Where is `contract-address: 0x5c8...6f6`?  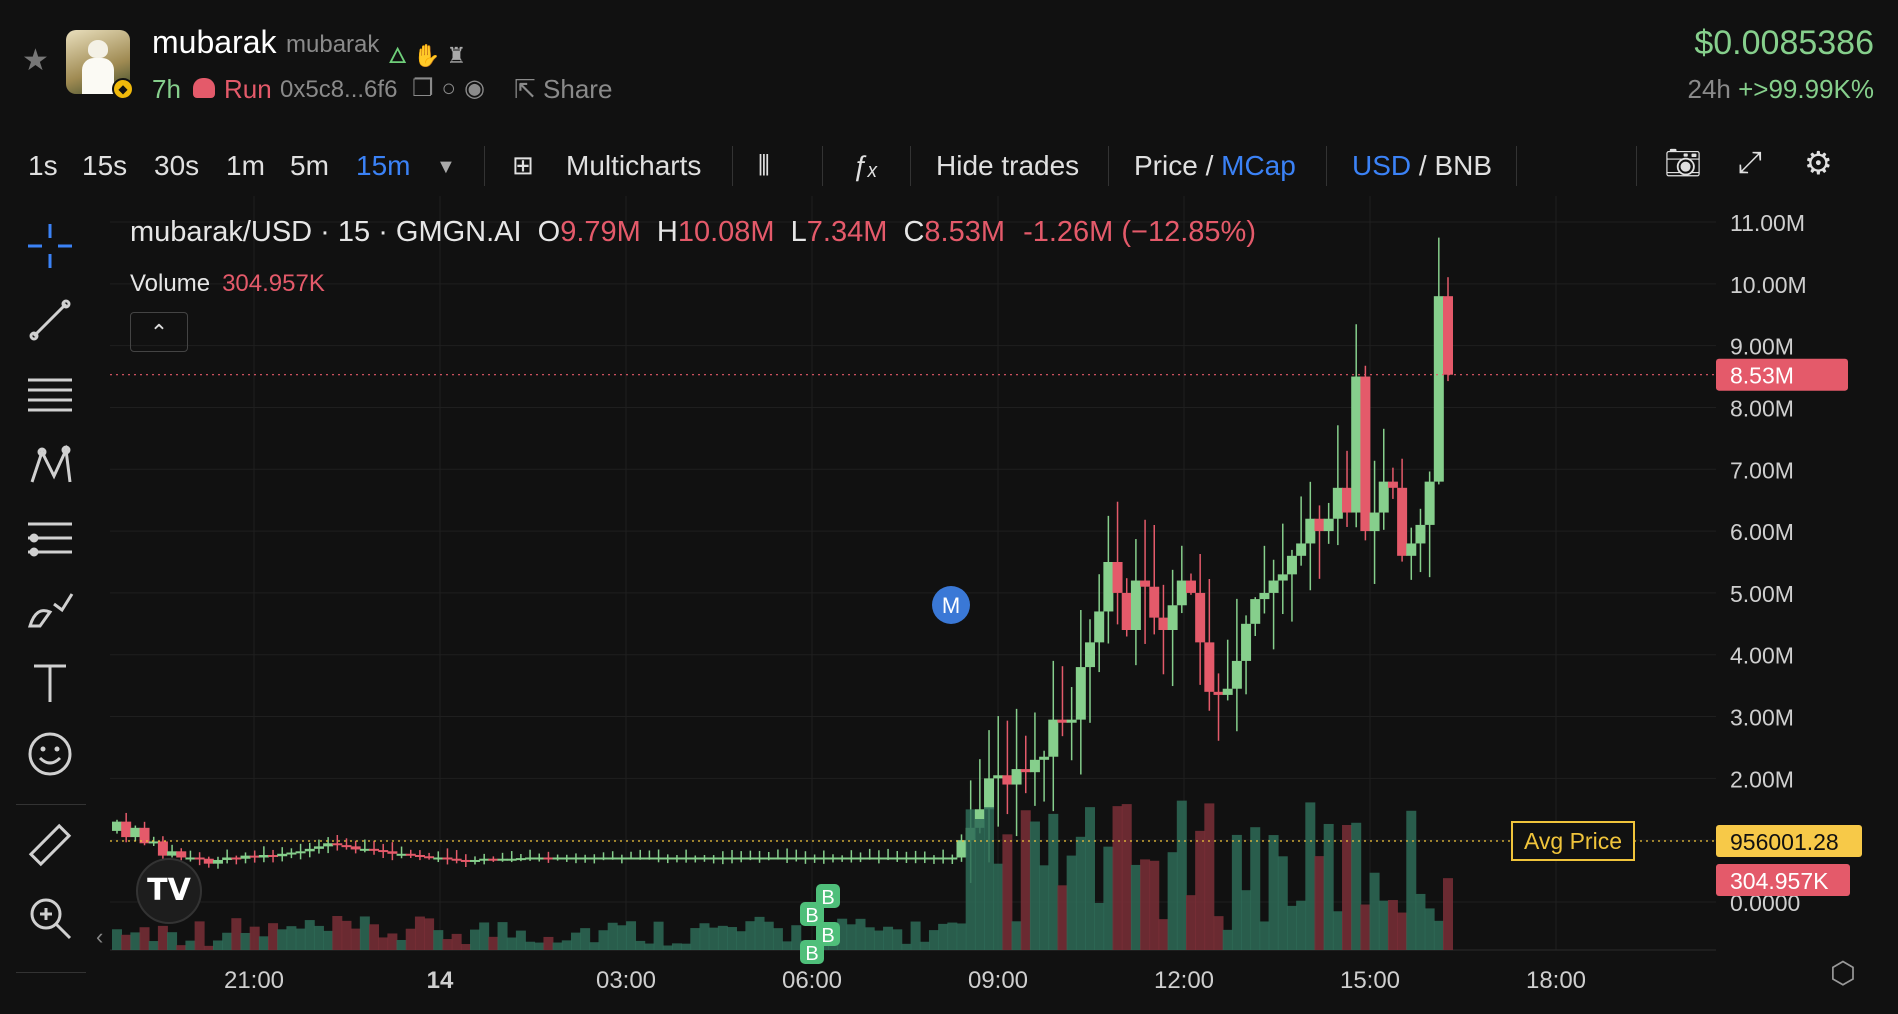
contract-address: 0x5c8...6f6 is located at coordinates (339, 89).